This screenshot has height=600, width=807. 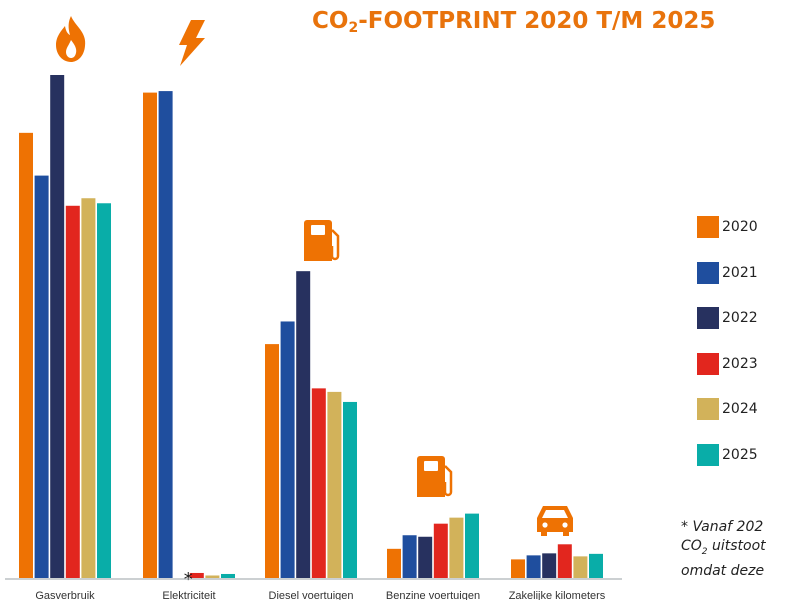 I want to click on legend-item-2023: 2023, so click(x=727, y=363).